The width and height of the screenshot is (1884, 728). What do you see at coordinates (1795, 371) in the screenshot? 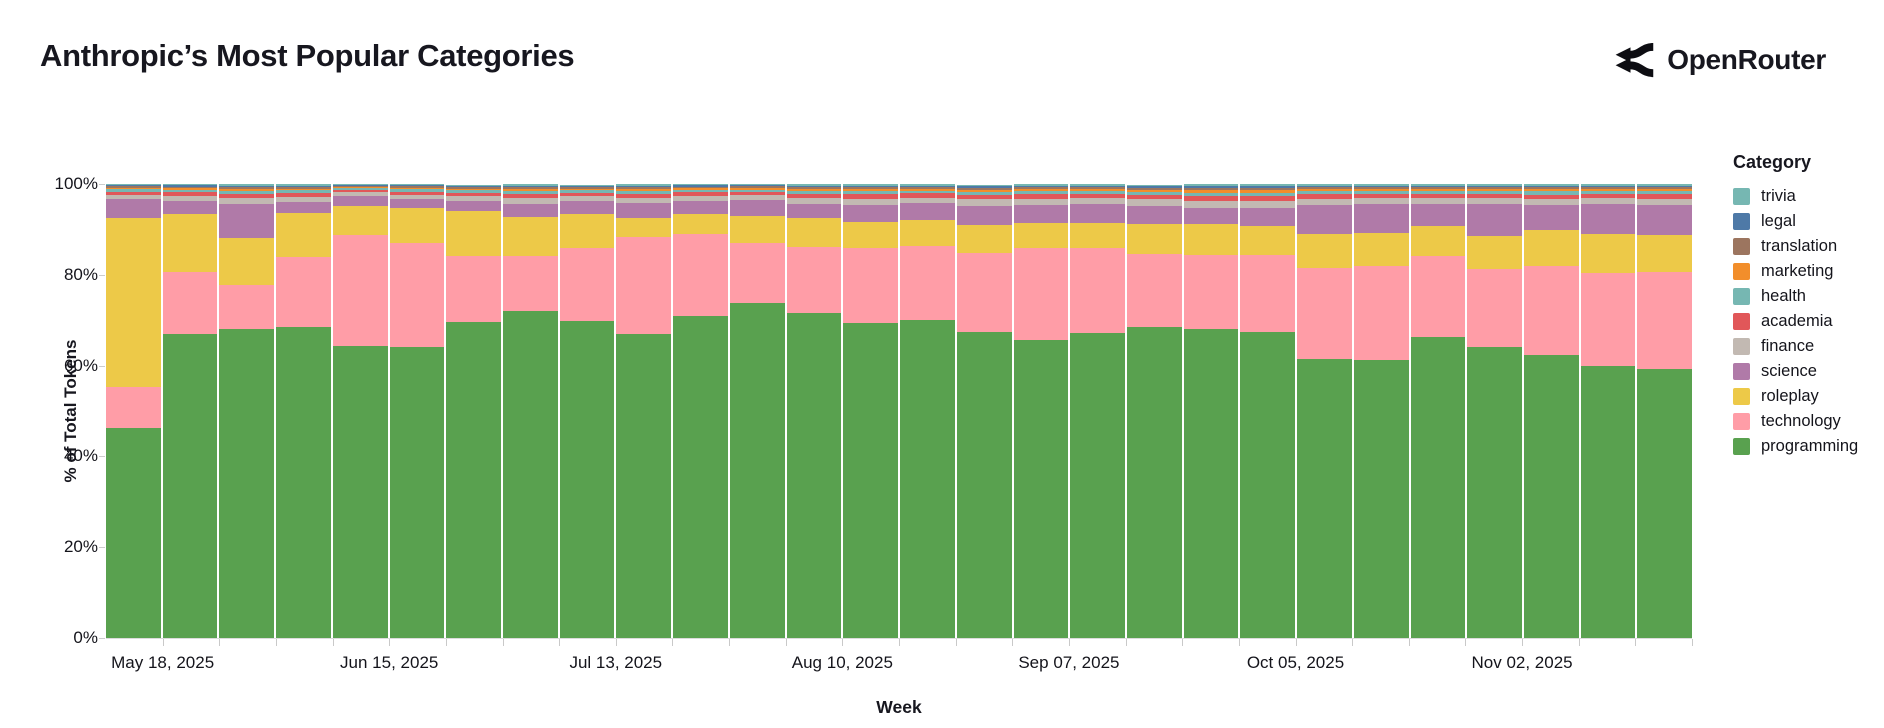
I see `legend-item-science: science` at bounding box center [1795, 371].